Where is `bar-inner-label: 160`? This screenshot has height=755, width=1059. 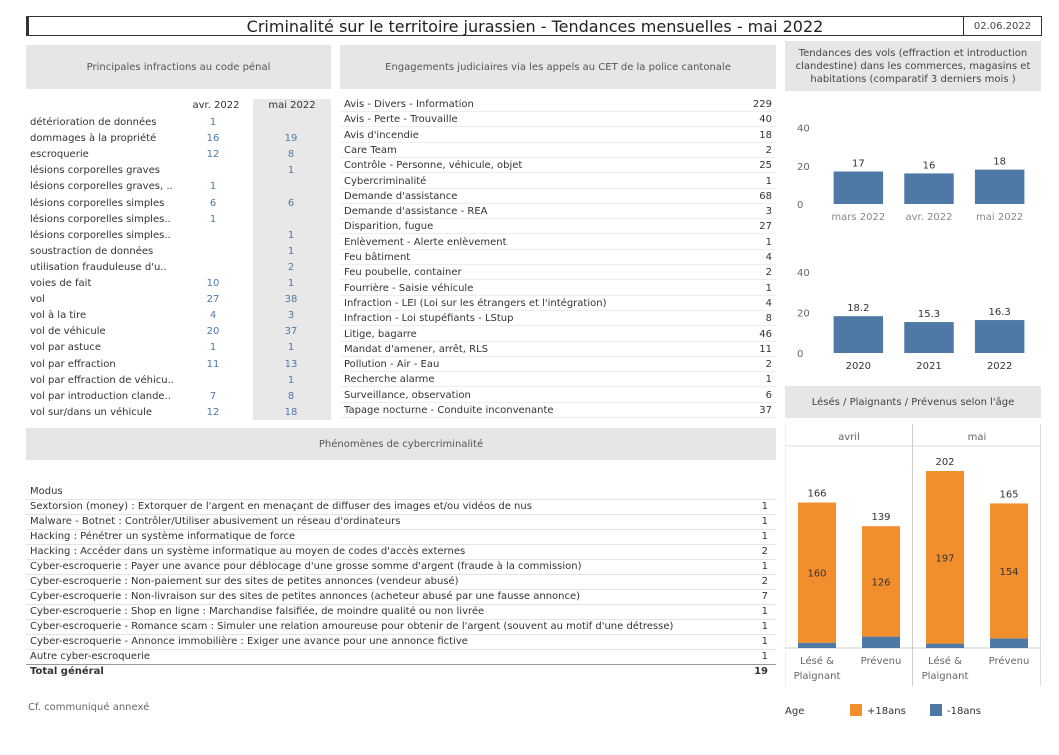
bar-inner-label: 160 is located at coordinates (816, 574).